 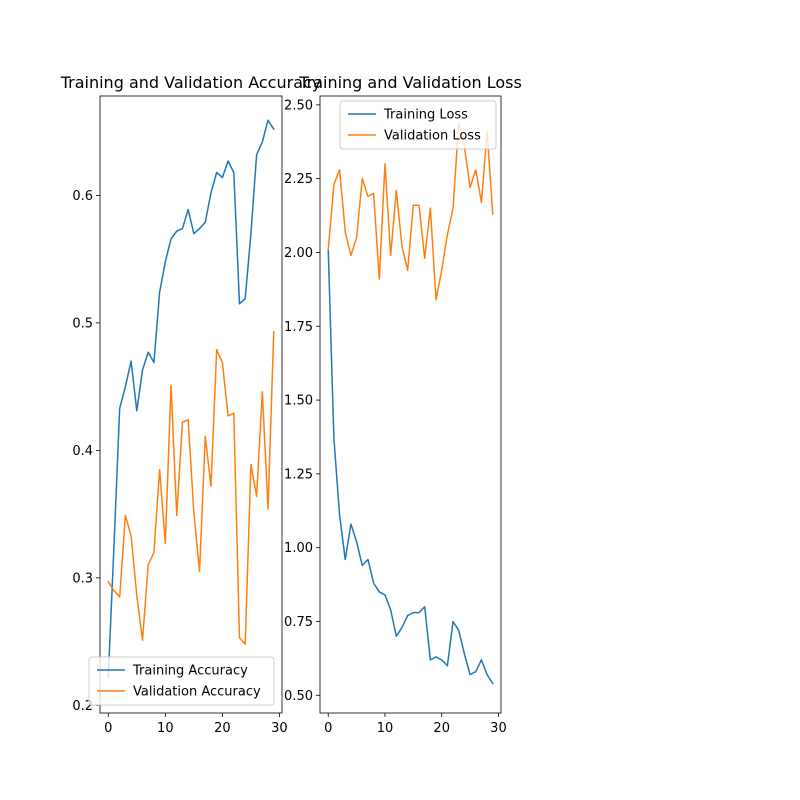 I want to click on accuracy-legend-label-0: Training Accuracy, so click(x=190, y=671).